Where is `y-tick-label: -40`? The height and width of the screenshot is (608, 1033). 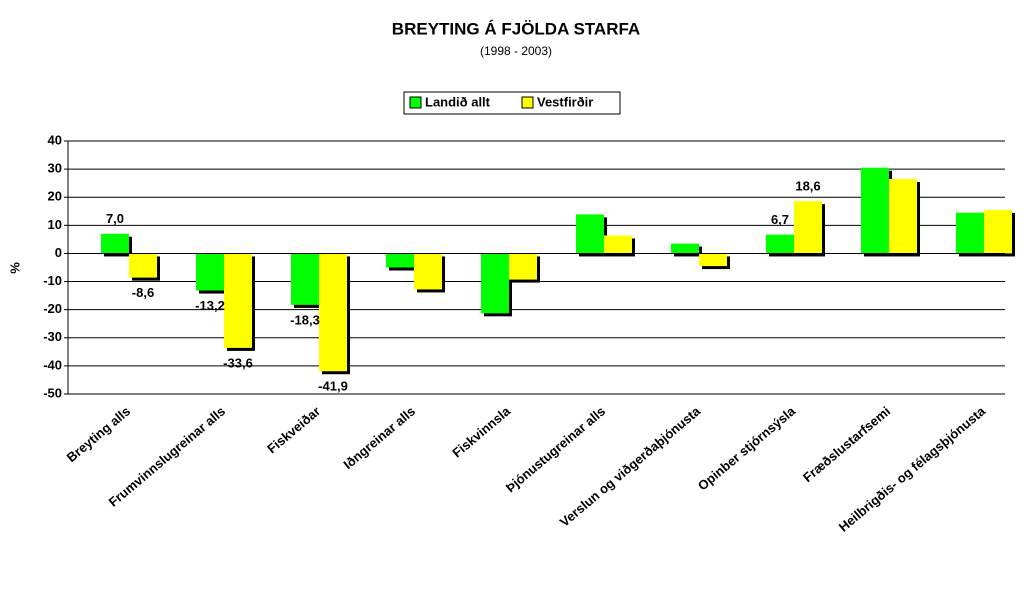 y-tick-label: -40 is located at coordinates (52, 364).